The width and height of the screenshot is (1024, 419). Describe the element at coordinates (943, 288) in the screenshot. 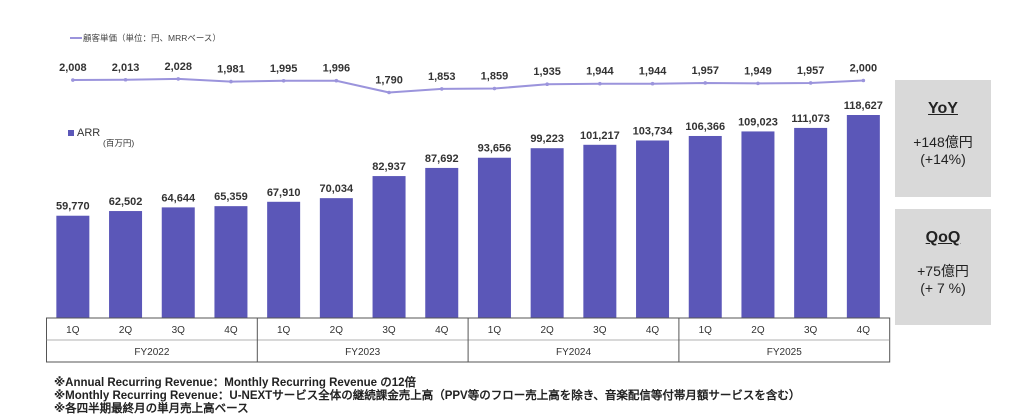

I see `qoq-pct: (+ 7 %)` at that location.